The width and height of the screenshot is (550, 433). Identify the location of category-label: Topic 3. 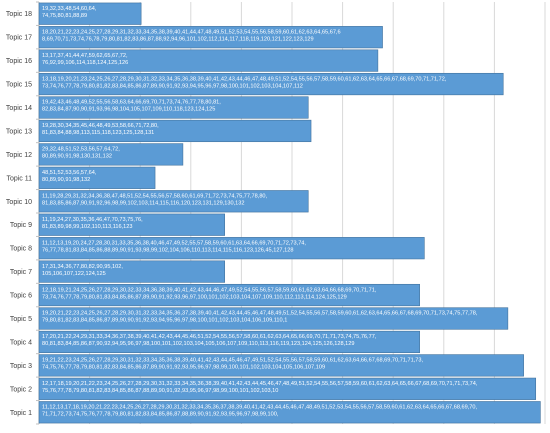
(21, 366).